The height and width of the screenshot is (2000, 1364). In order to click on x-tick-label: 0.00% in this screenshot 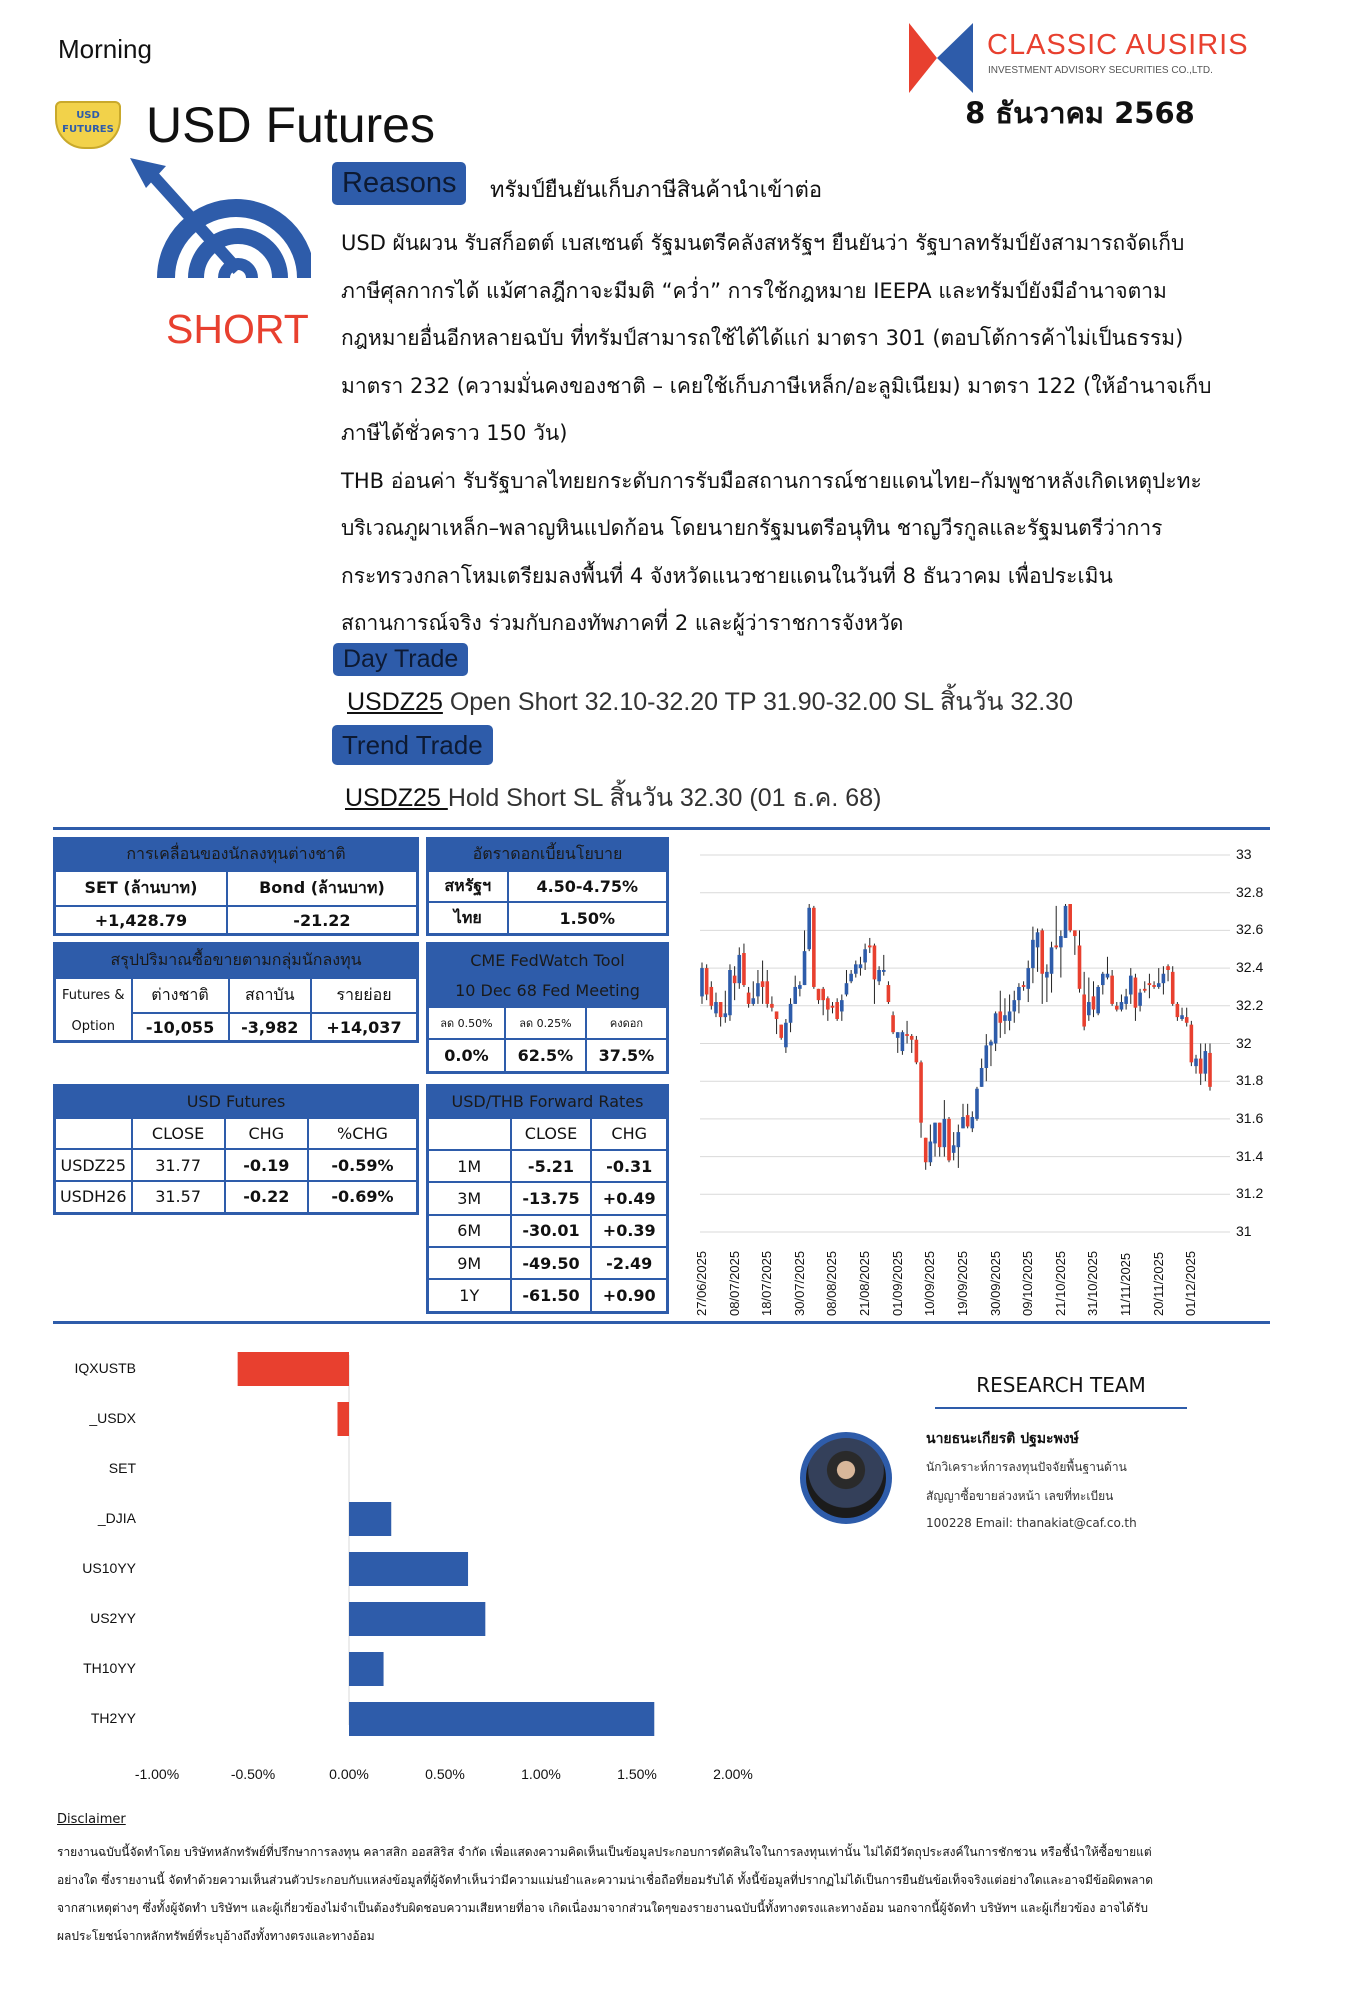, I will do `click(349, 1774)`.